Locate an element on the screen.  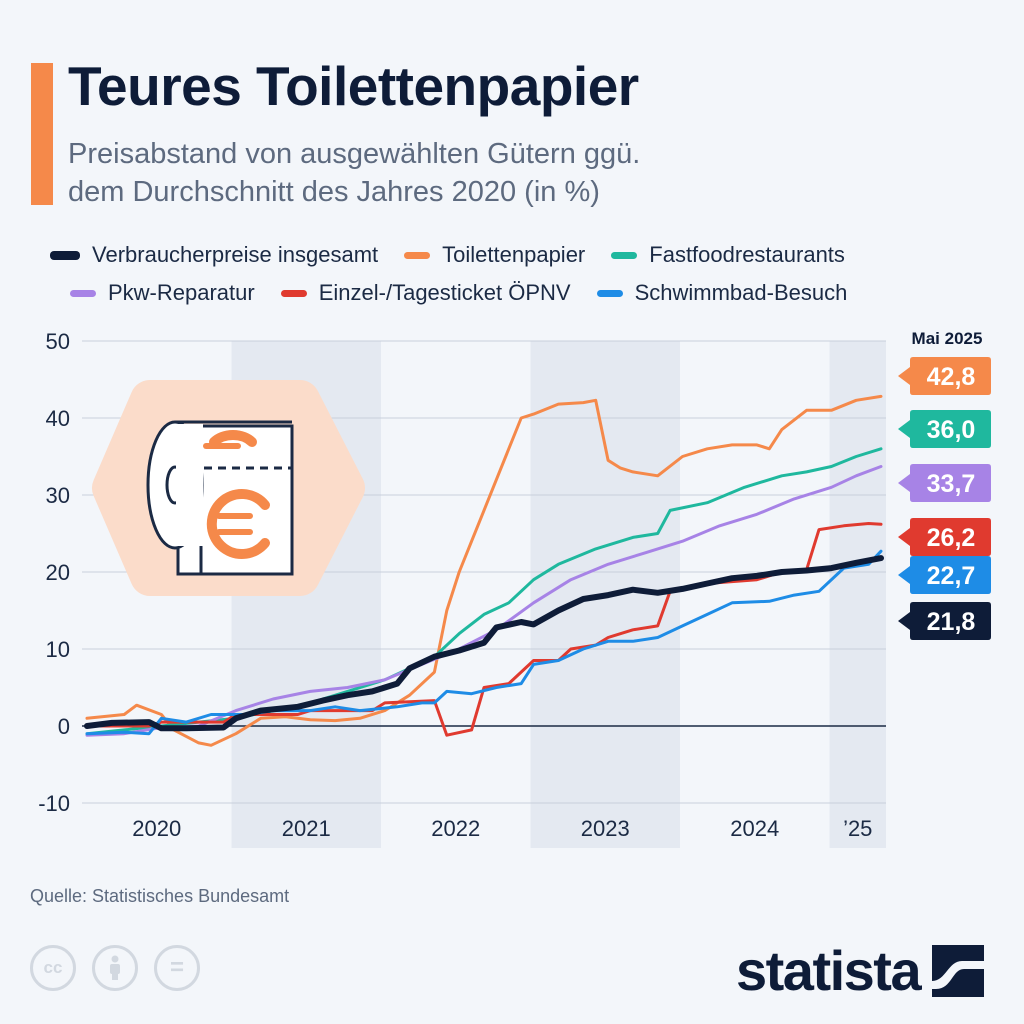
legend-item-verbraucherpreise: Verbraucherpreise insgesamt is located at coordinates (214, 255).